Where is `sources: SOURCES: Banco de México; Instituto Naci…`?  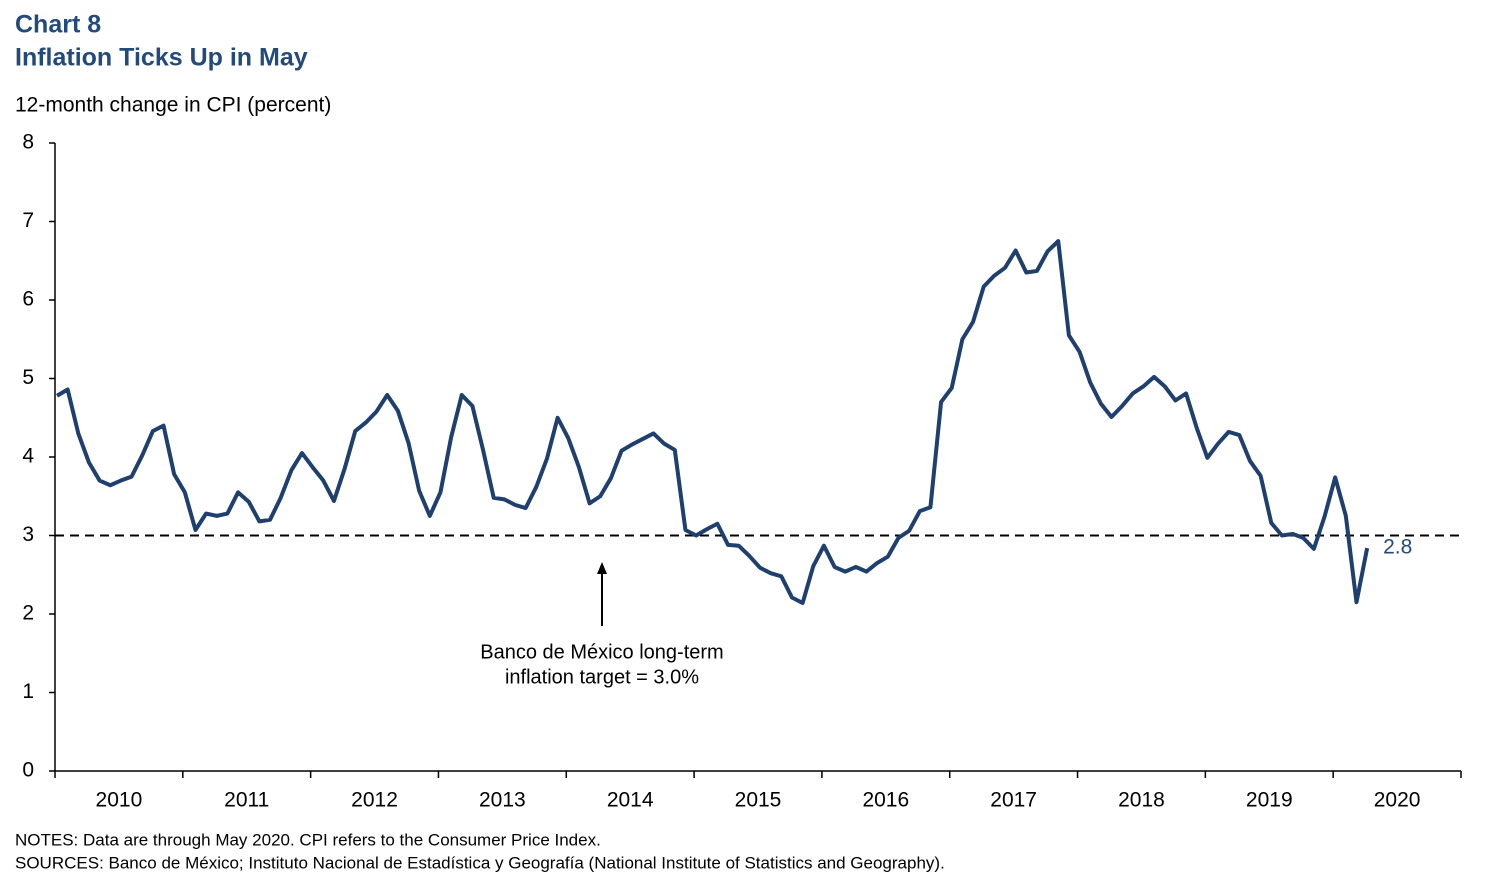
sources: SOURCES: Banco de México; Instituto Naci… is located at coordinates (480, 862).